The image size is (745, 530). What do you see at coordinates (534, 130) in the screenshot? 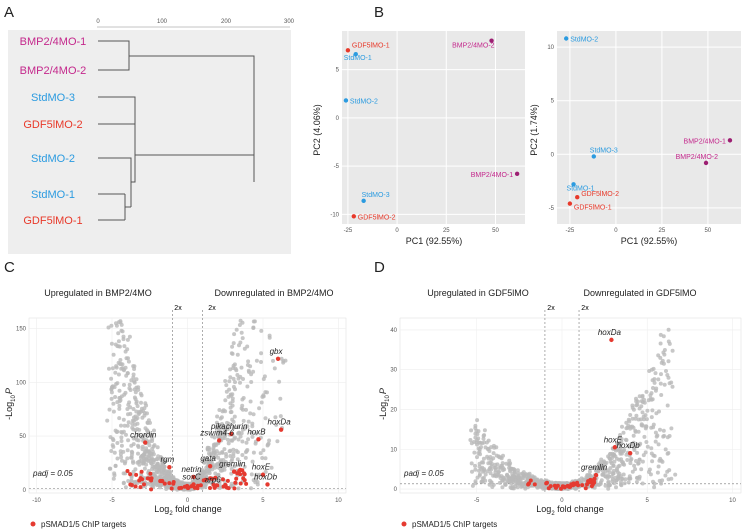
I see `pca-right-y-label: PC2 (1.74%)` at bounding box center [534, 130].